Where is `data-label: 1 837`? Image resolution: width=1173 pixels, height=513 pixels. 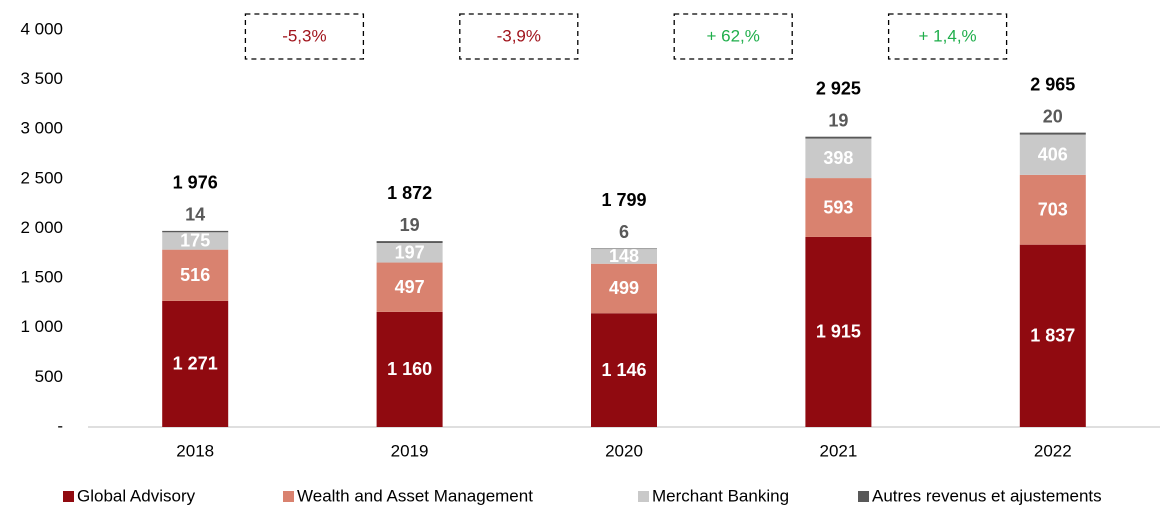 data-label: 1 837 is located at coordinates (1052, 336).